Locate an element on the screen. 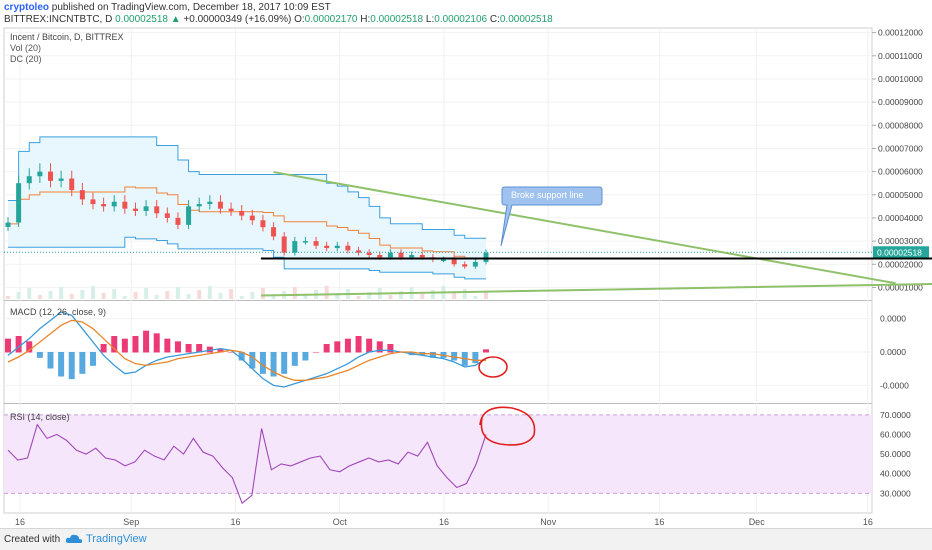 The width and height of the screenshot is (932, 550). donchian-lower is located at coordinates (247, 258).